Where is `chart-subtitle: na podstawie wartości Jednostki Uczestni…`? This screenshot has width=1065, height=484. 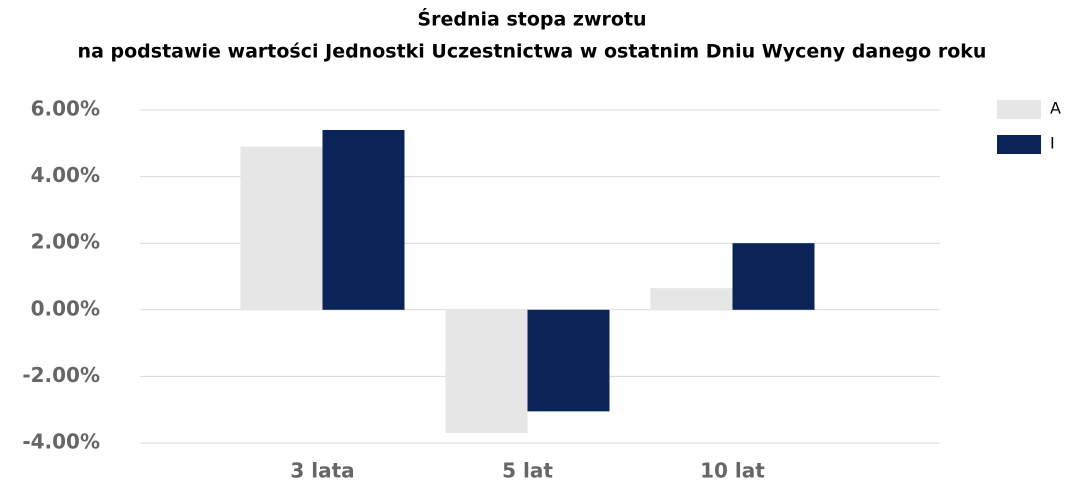 chart-subtitle: na podstawie wartości Jednostki Uczestni… is located at coordinates (532, 52).